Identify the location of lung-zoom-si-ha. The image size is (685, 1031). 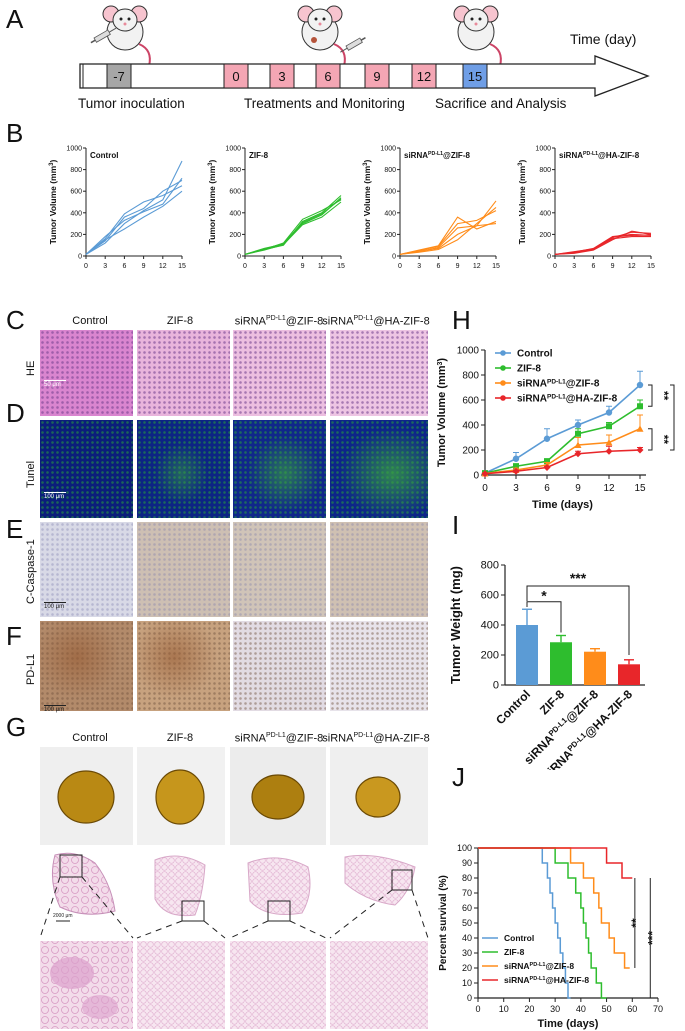
(379, 985).